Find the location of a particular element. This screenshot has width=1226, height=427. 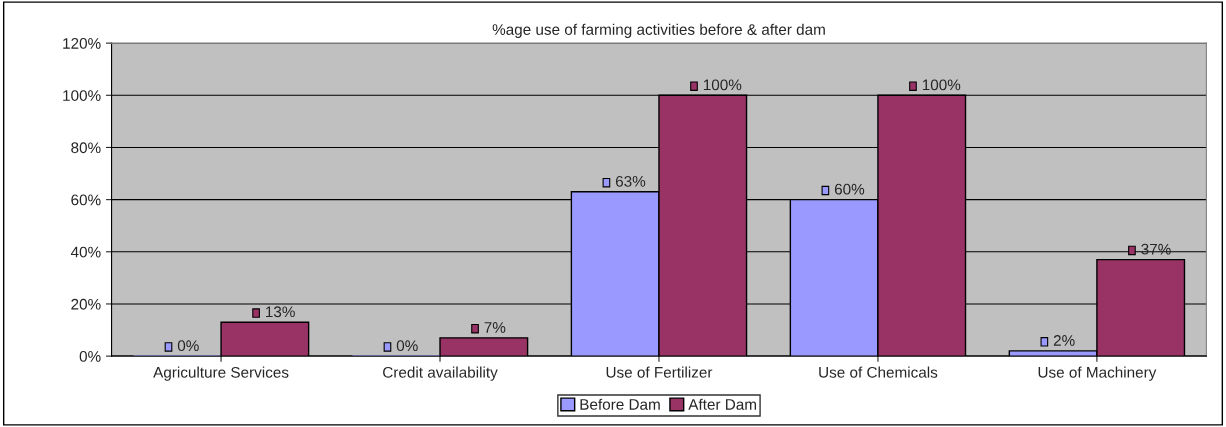

data-label: 13% is located at coordinates (280, 312).